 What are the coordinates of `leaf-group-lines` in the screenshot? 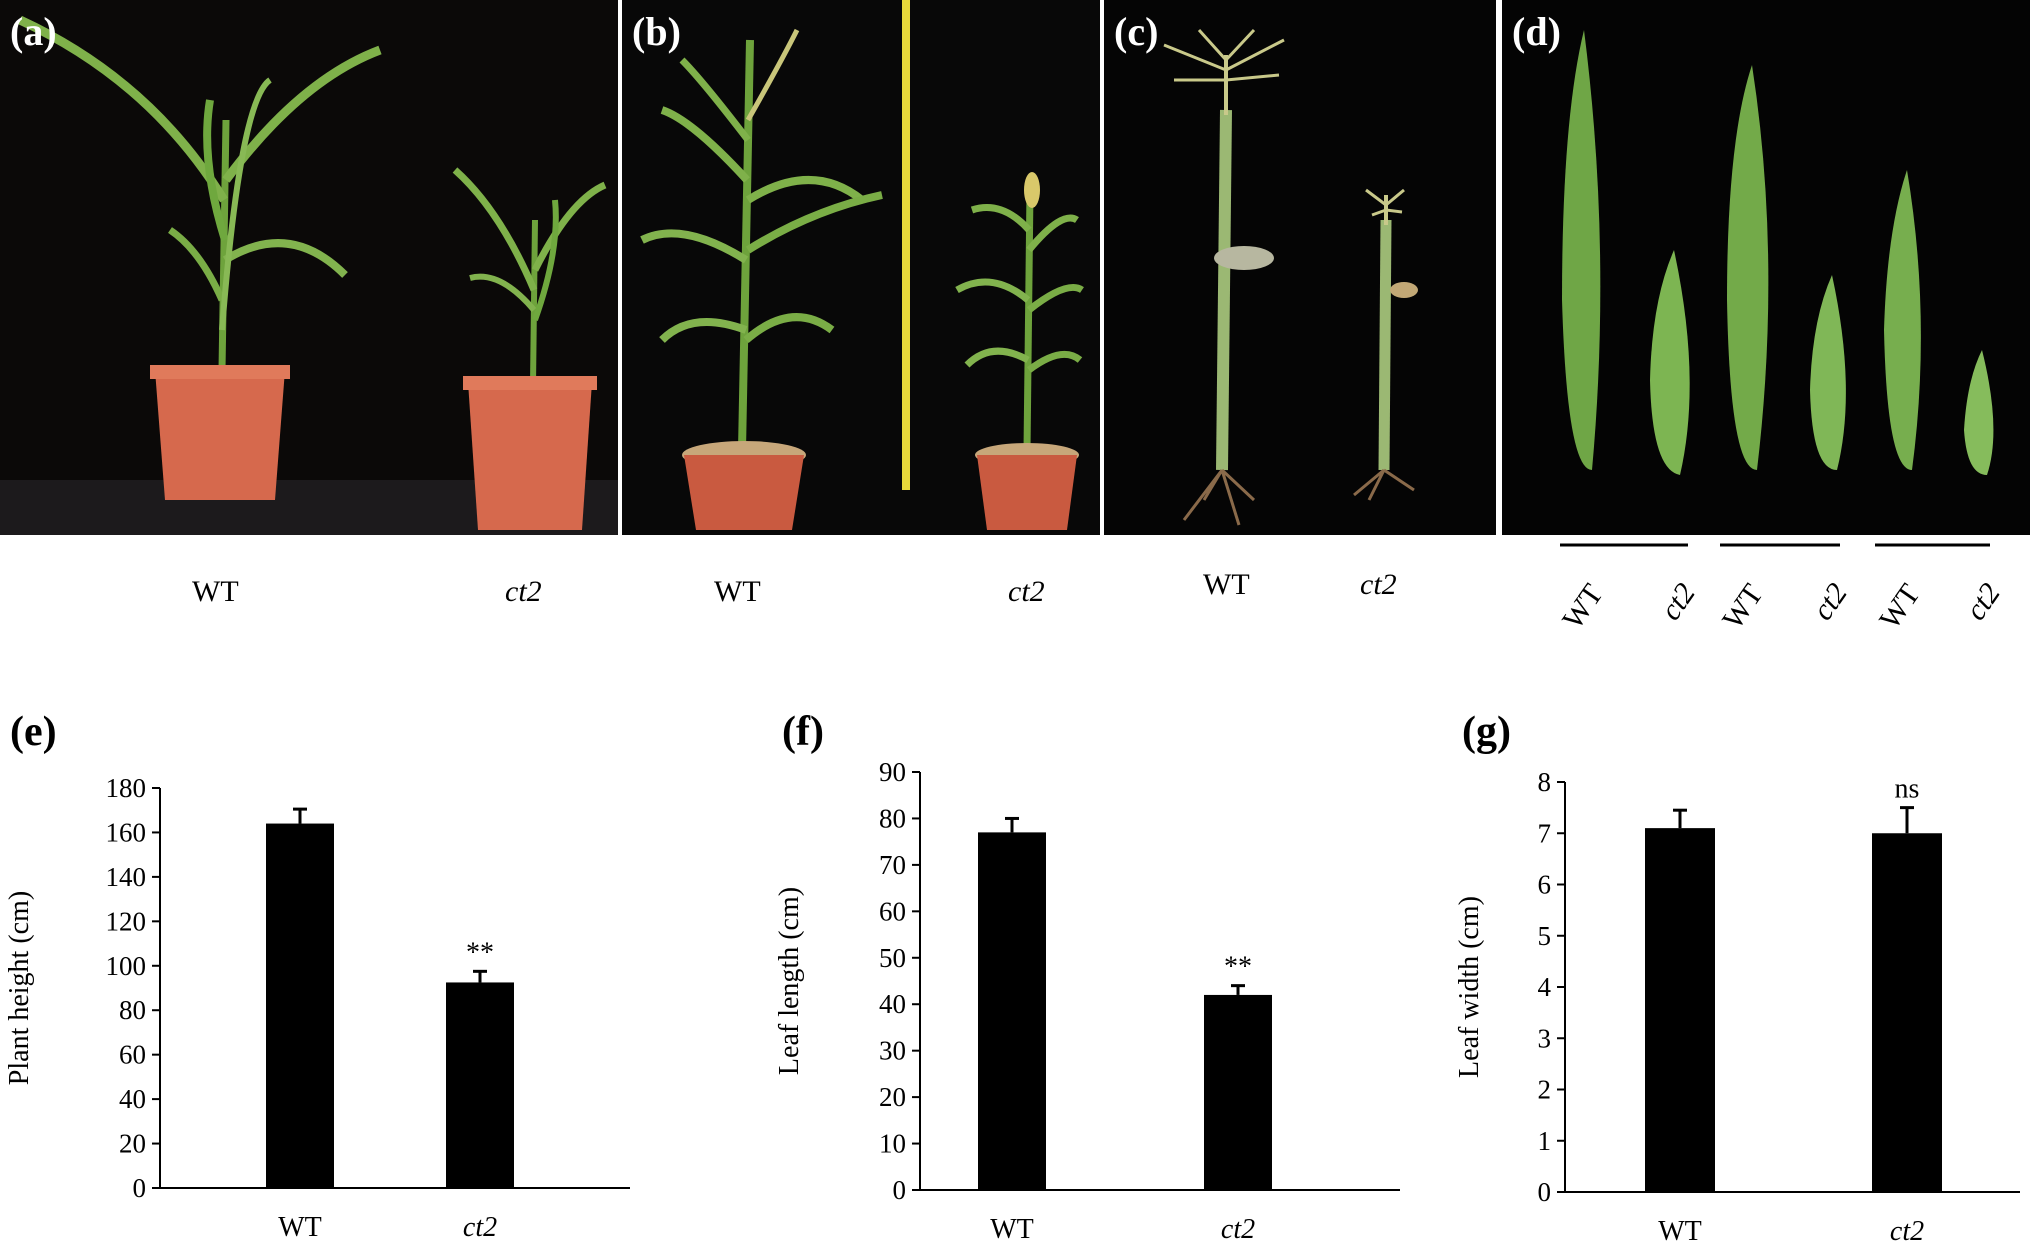 It's located at (1775, 545).